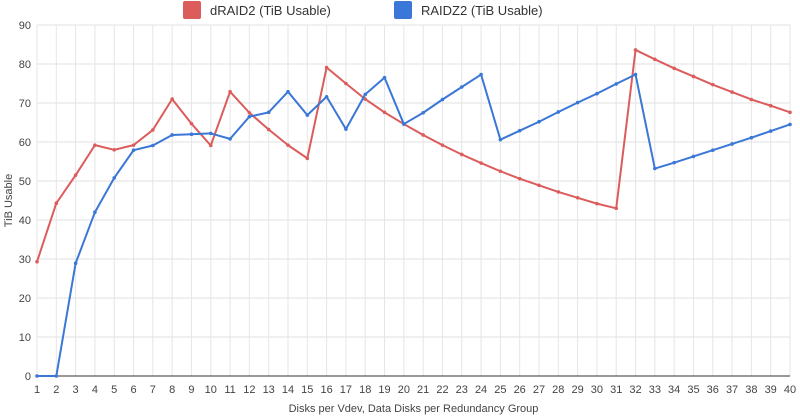  Describe the element at coordinates (172, 390) in the screenshot. I see `x-tick-label: 8` at that location.